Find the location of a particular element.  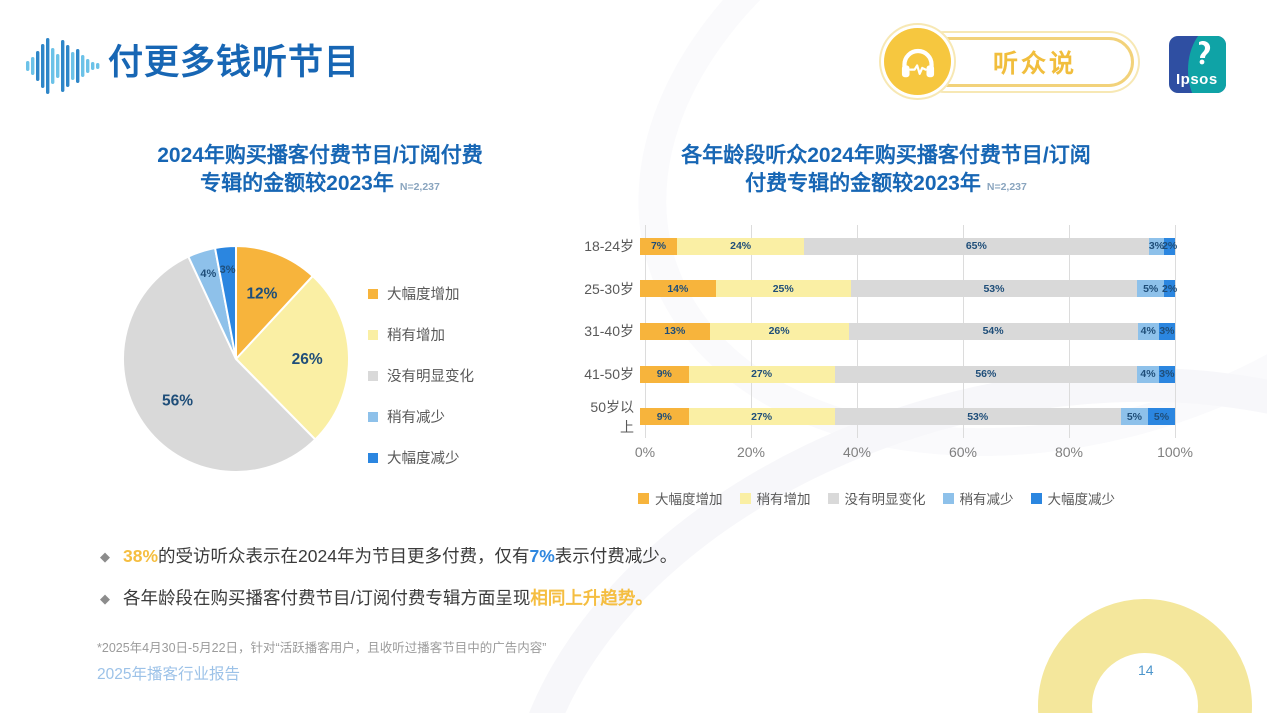

bar-row: 41-50岁 9% 27% 56% 4% 3% is located at coordinates (876, 374).